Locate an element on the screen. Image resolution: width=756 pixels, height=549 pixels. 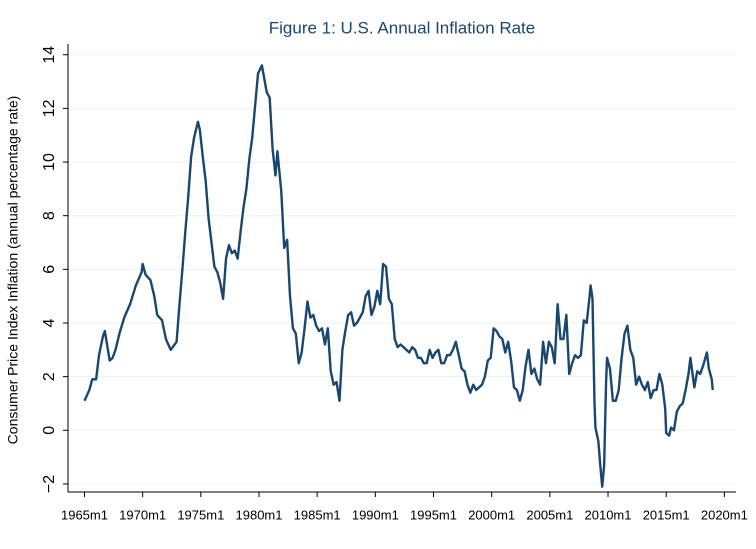
x-tick-label: 2015m1 is located at coordinates (666, 514).